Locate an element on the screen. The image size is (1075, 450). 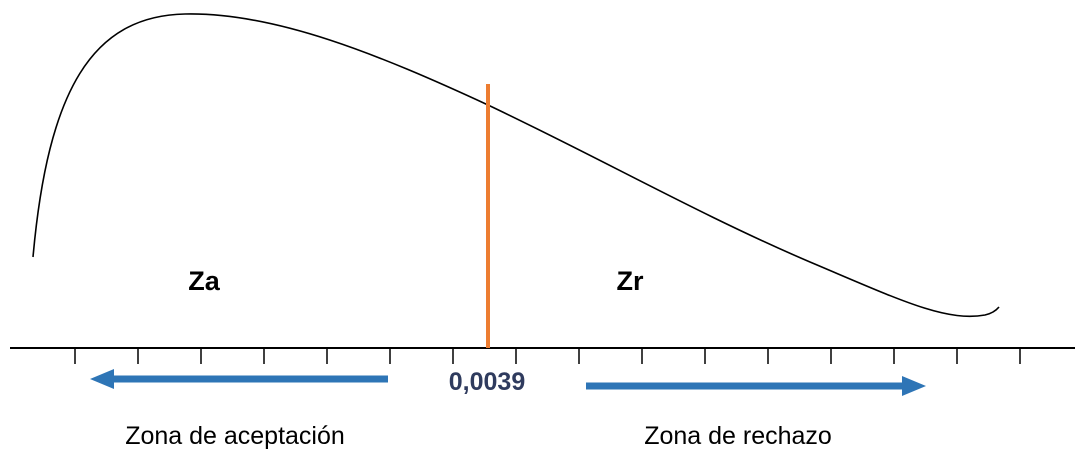
acceptance-zone-label: Zona de aceptación is located at coordinates (235, 436).